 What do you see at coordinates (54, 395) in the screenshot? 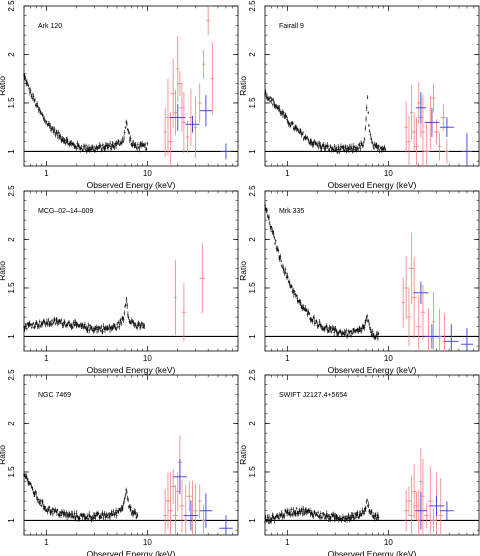
I see `panel-label: NGC 7469` at bounding box center [54, 395].